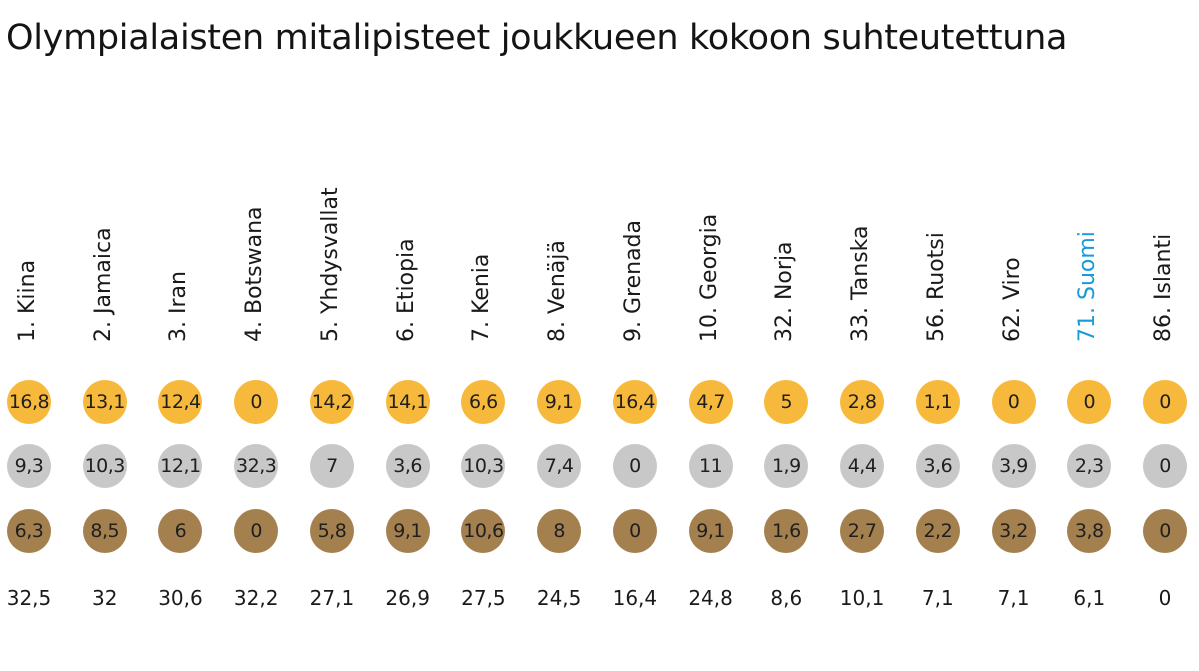 The height and width of the screenshot is (671, 1199). I want to click on gold-medal-value: 9,1, so click(559, 402).